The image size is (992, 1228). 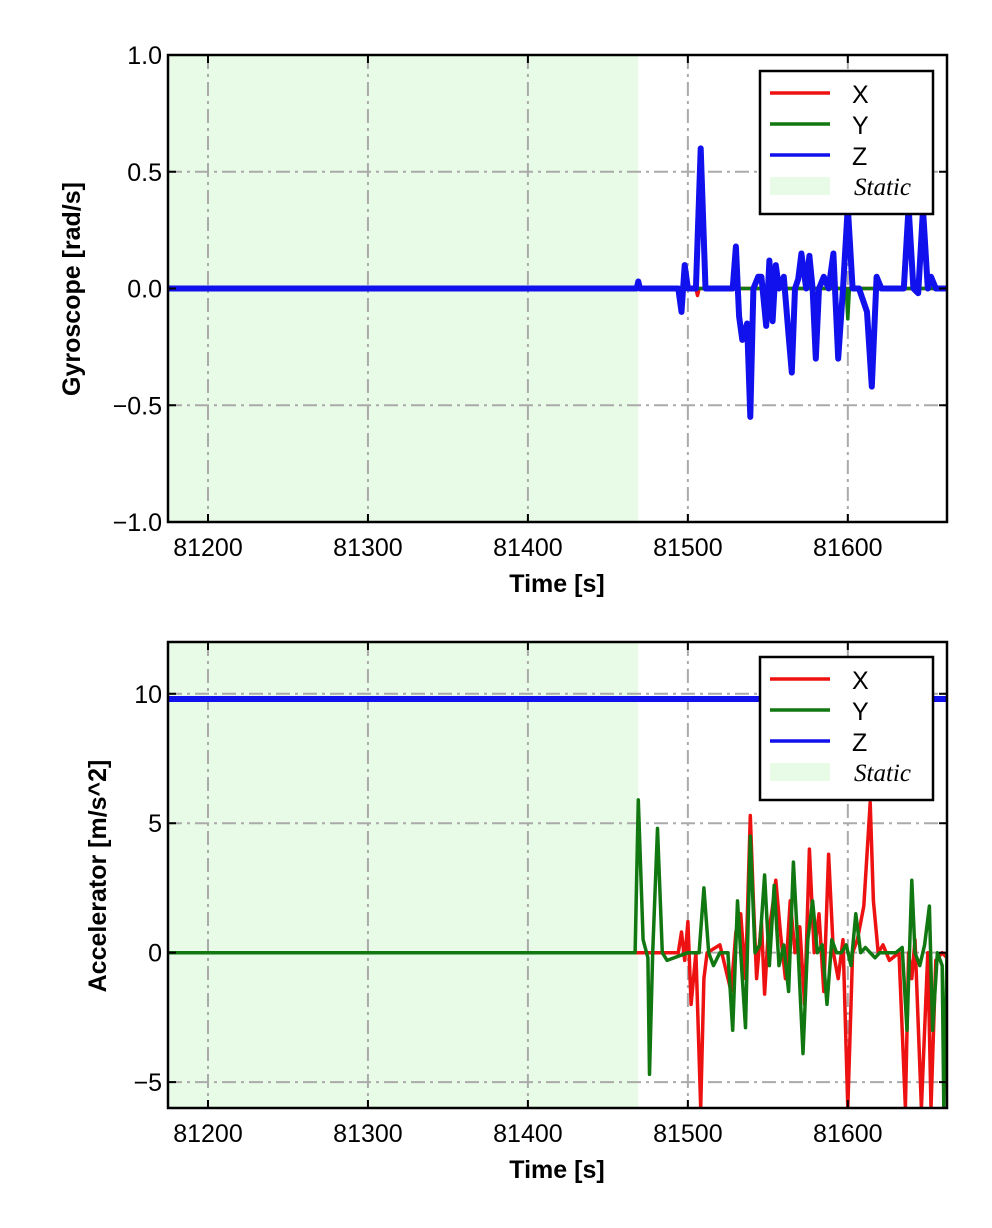 What do you see at coordinates (137, 523) in the screenshot?
I see `y-tick-label: −1.0` at bounding box center [137, 523].